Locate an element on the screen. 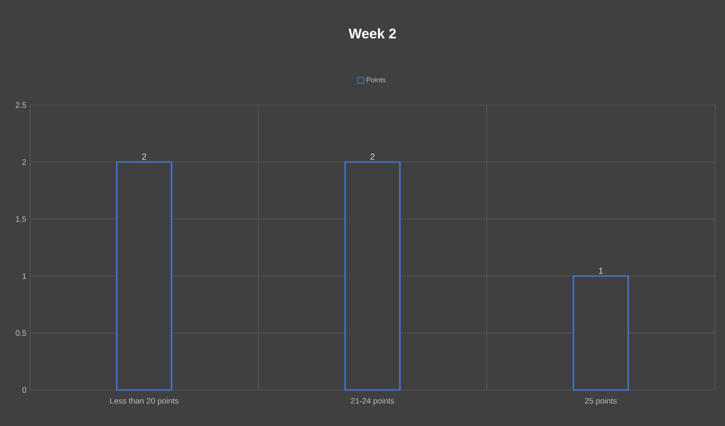  data-label: 1 is located at coordinates (601, 271).